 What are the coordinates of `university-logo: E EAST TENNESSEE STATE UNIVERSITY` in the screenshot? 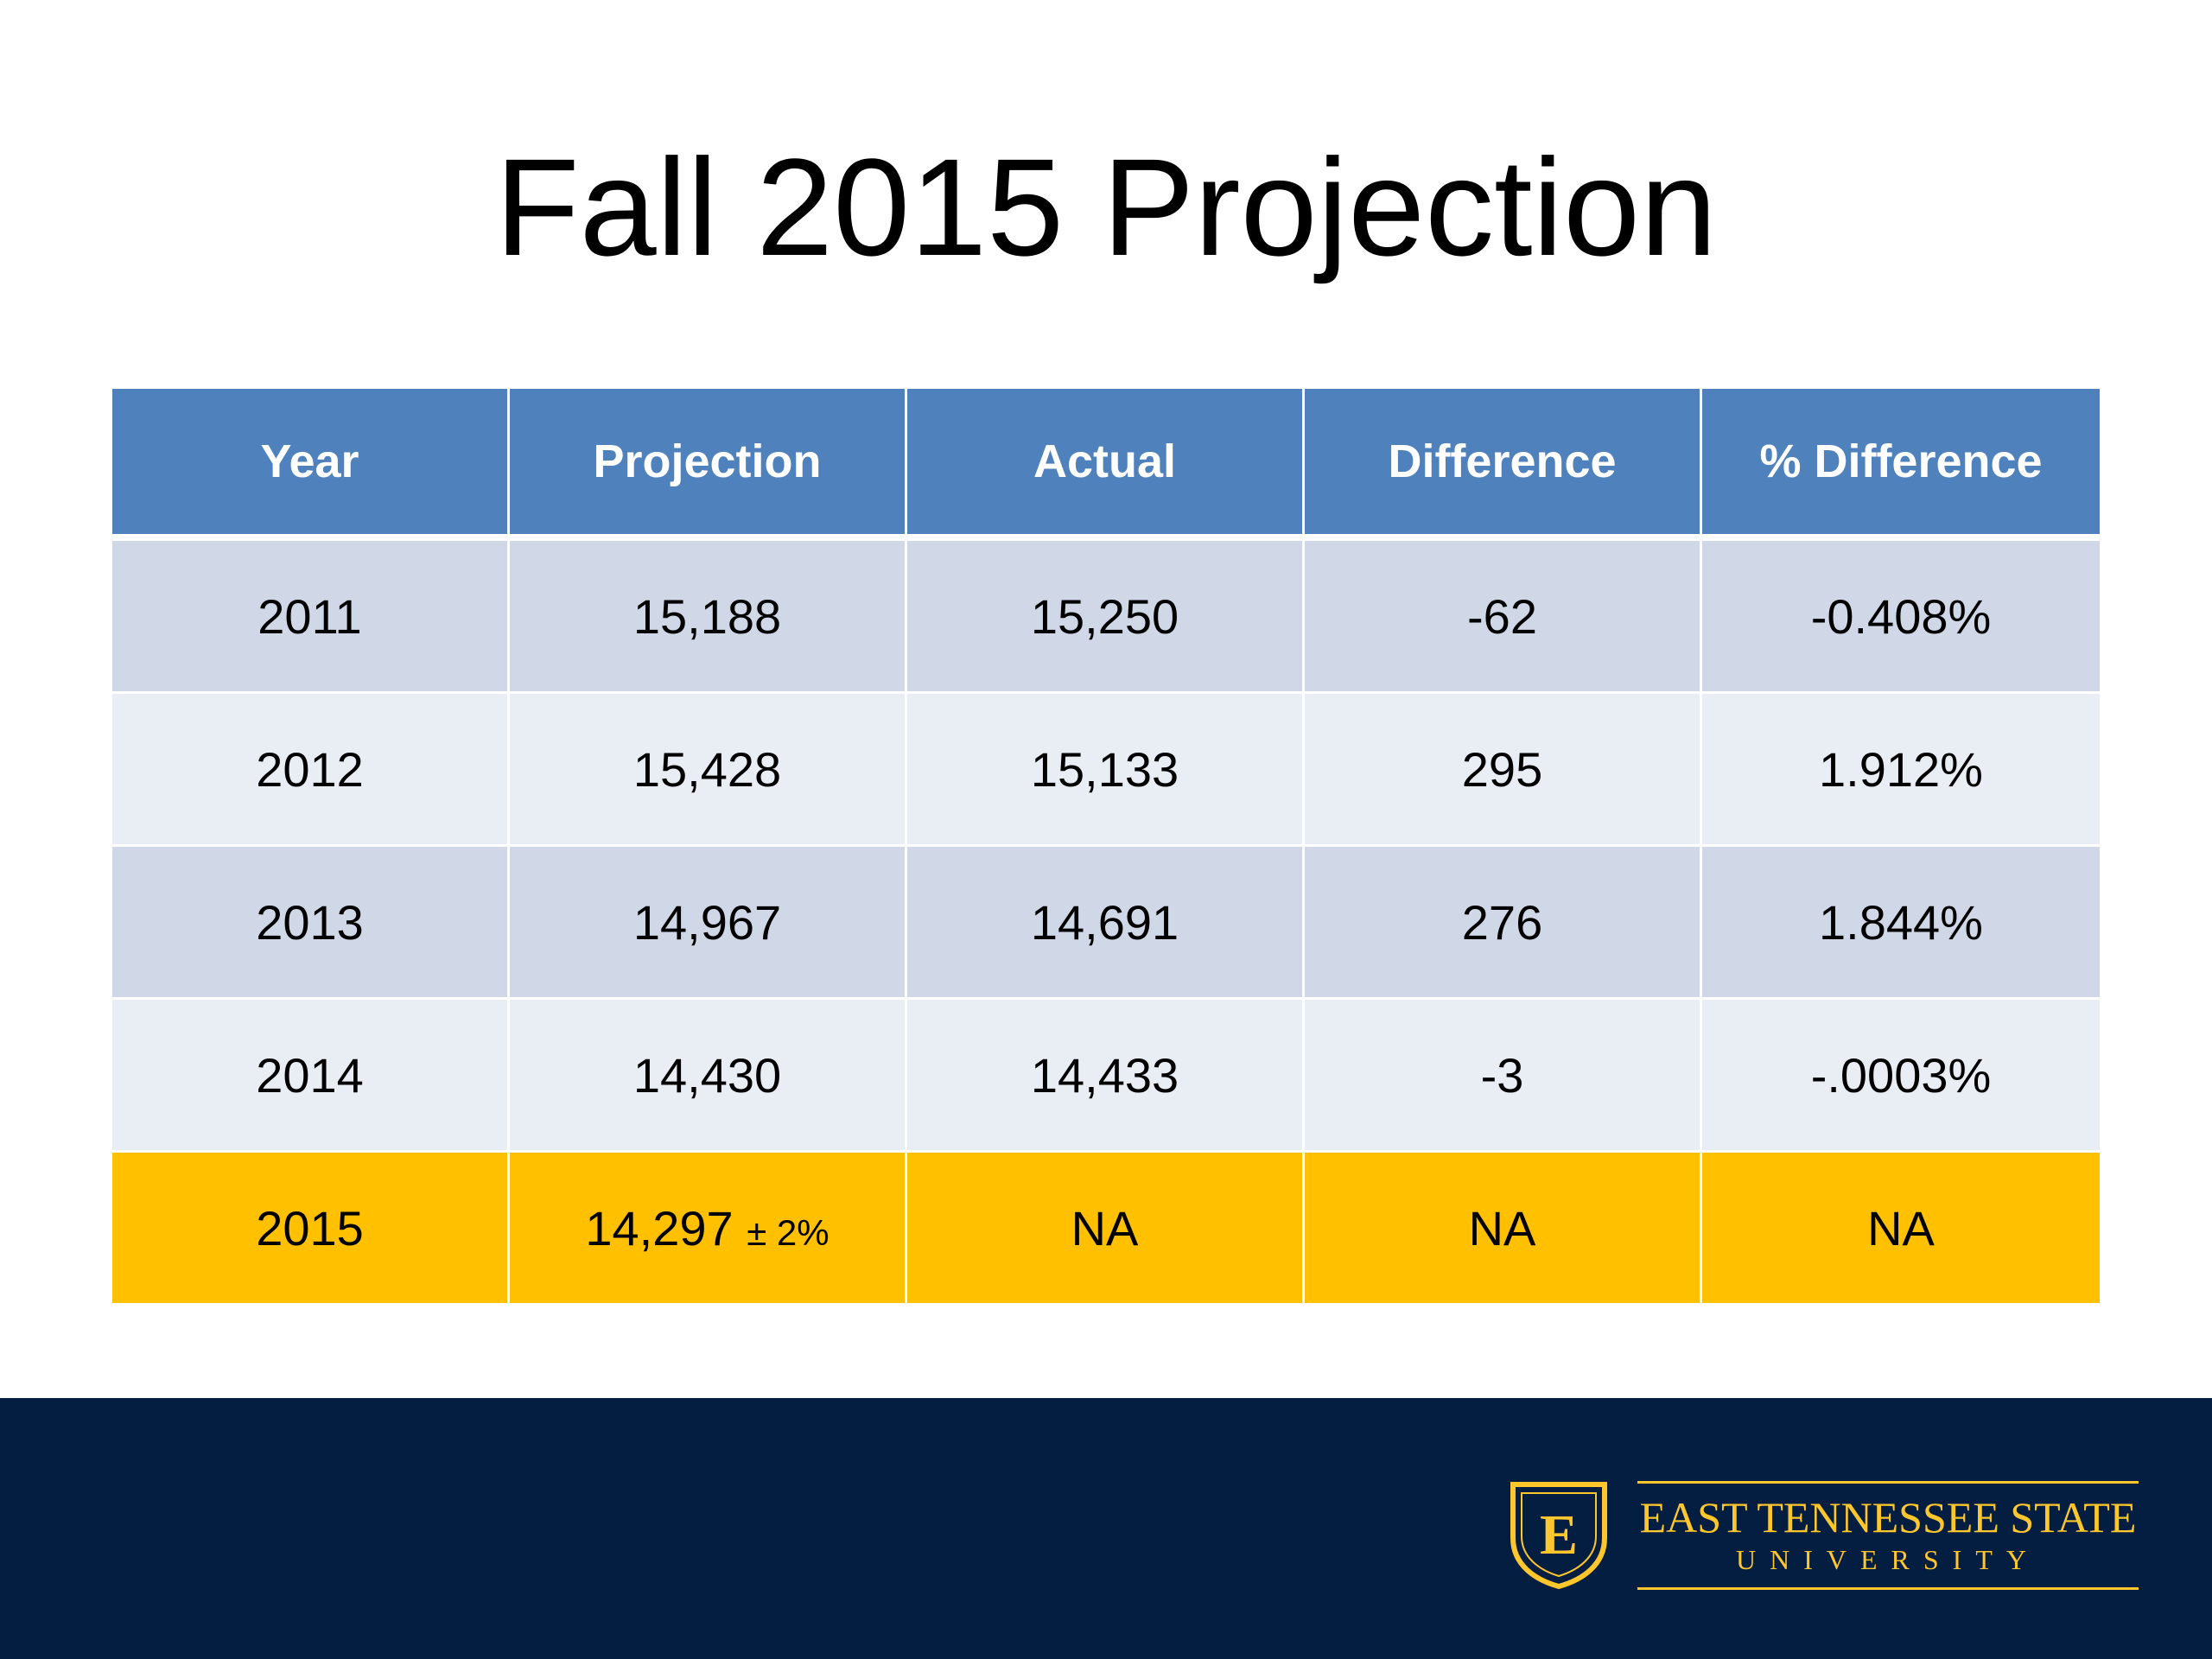 It's located at (1823, 1534).